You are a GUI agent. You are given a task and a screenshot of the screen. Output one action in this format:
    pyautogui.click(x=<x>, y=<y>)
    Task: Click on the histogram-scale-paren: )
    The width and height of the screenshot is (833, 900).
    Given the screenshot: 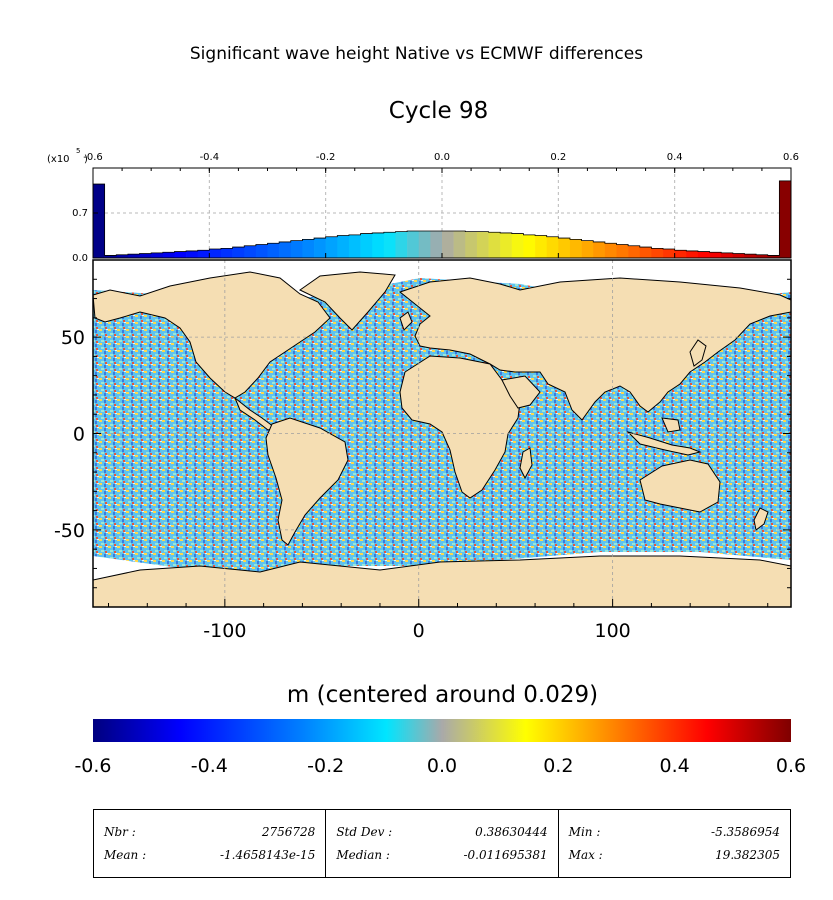 What is the action you would take?
    pyautogui.click(x=86, y=159)
    